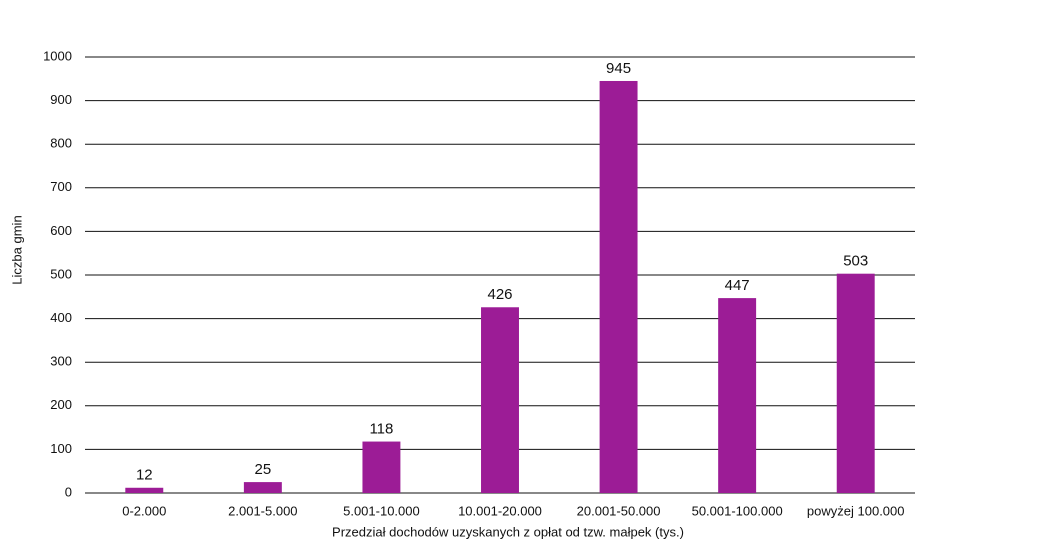 This screenshot has width=1043, height=550. What do you see at coordinates (381, 429) in the screenshot?
I see `value-label: 118` at bounding box center [381, 429].